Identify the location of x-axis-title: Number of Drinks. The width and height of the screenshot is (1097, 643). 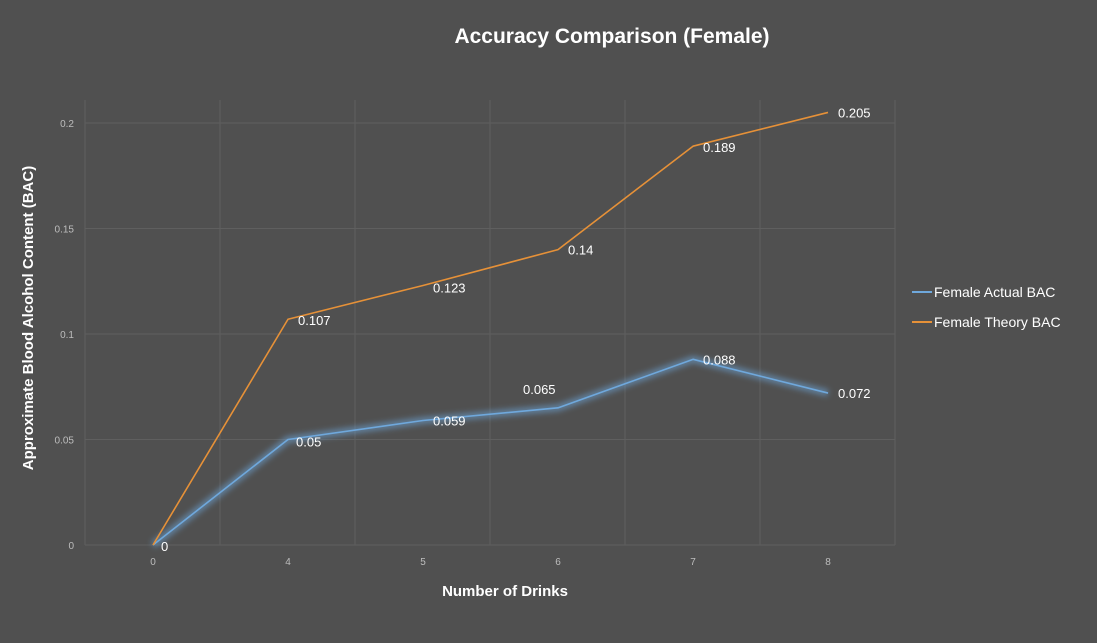
(505, 591).